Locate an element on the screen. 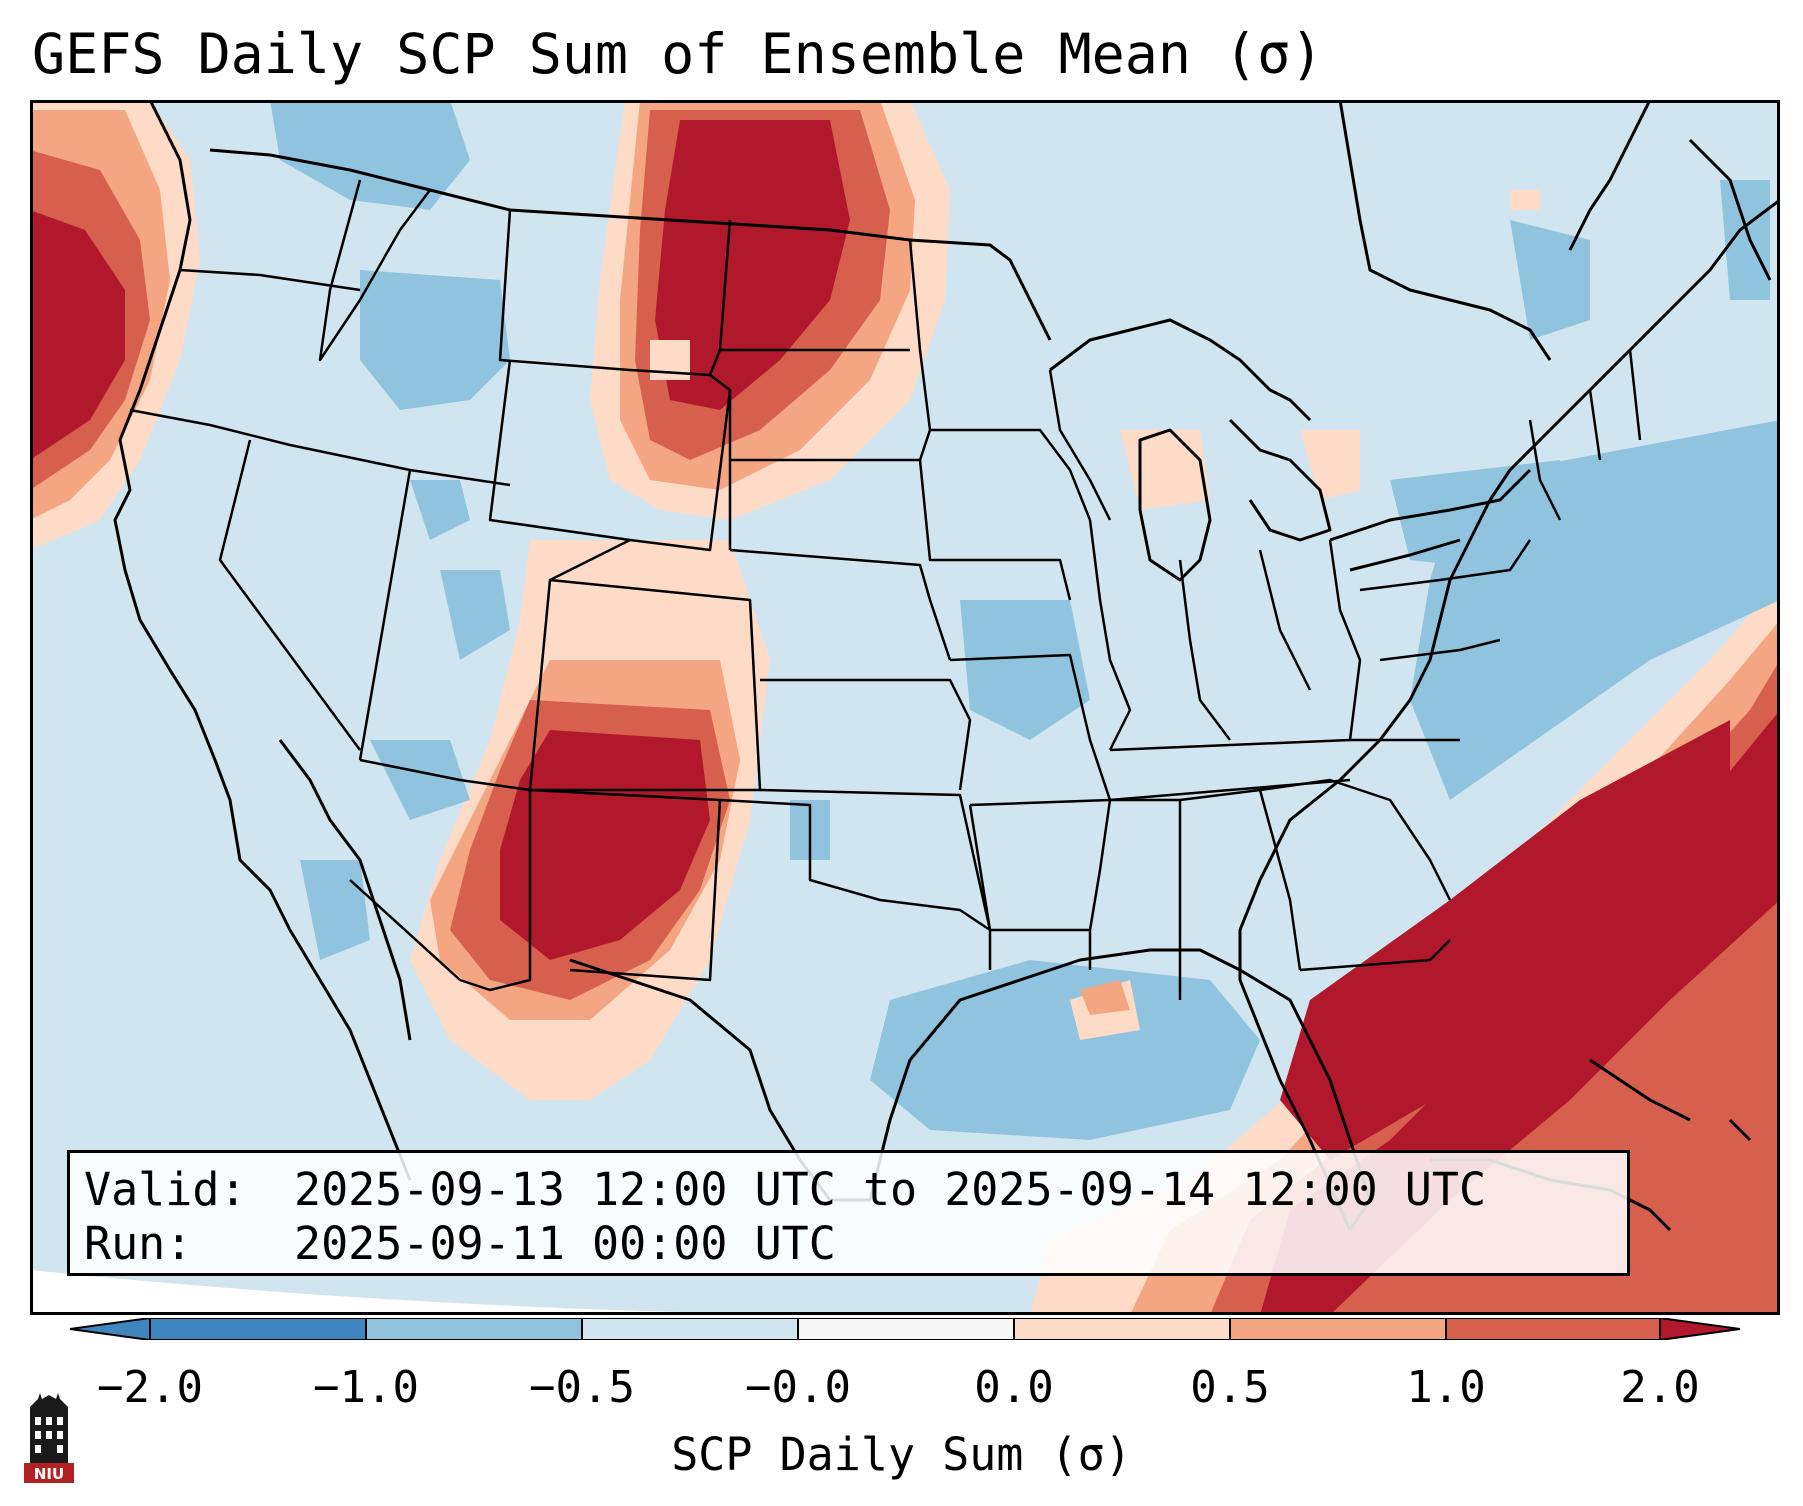  colorbar-extend-high is located at coordinates (1700, 1329).